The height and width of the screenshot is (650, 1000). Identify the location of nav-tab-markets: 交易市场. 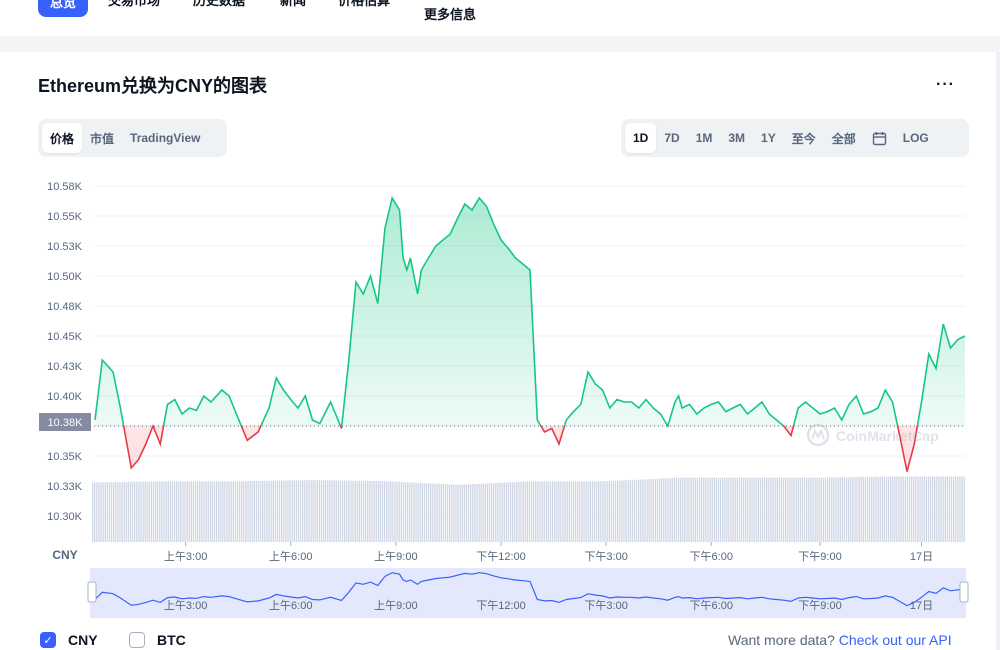
(134, 4).